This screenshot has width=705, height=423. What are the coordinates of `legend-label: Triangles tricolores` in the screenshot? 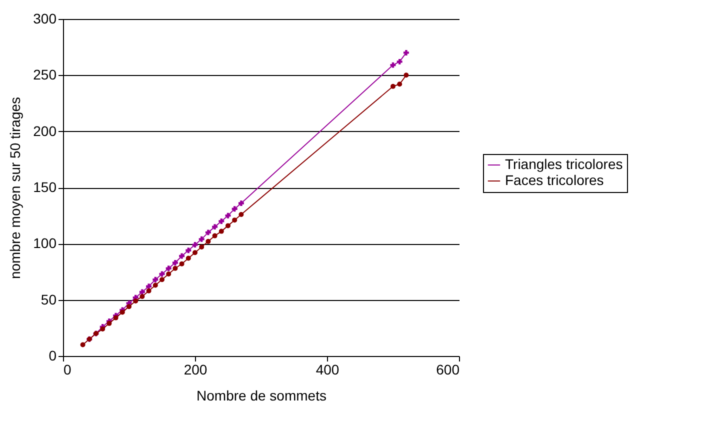 It's located at (564, 164).